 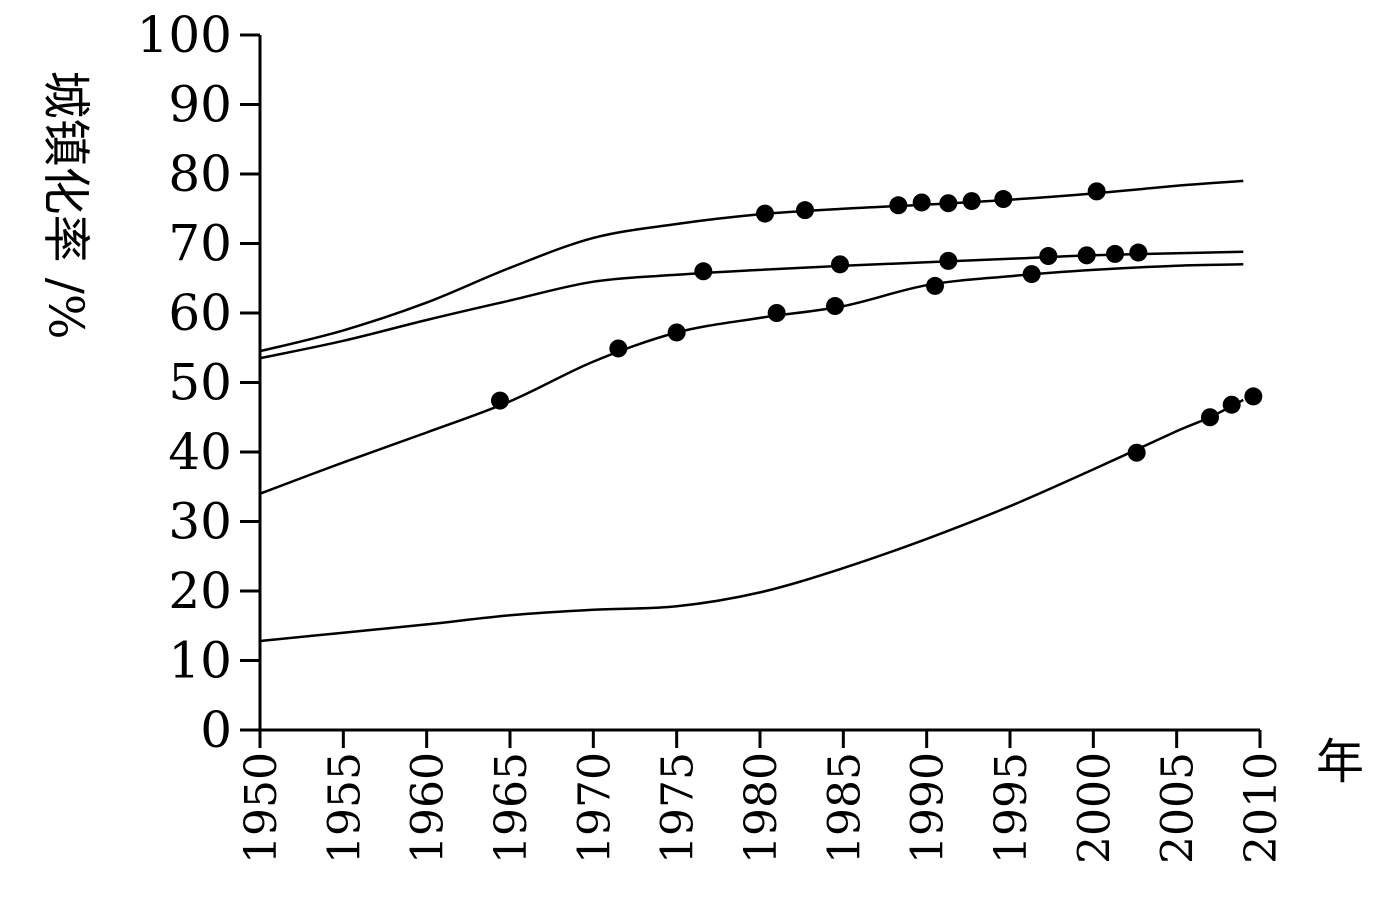 What do you see at coordinates (344, 808) in the screenshot?
I see `x-tick-label: 1955` at bounding box center [344, 808].